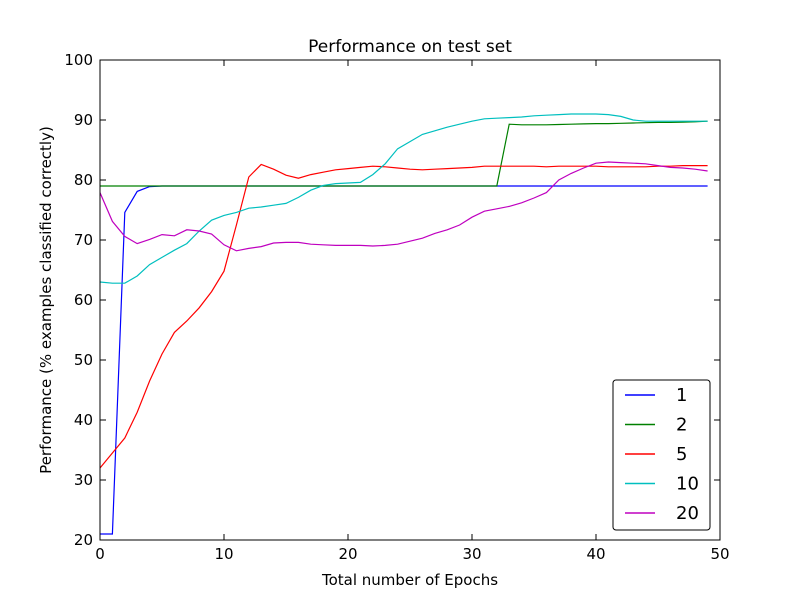  What do you see at coordinates (471, 554) in the screenshot?
I see `x-tick-label: 30` at bounding box center [471, 554].